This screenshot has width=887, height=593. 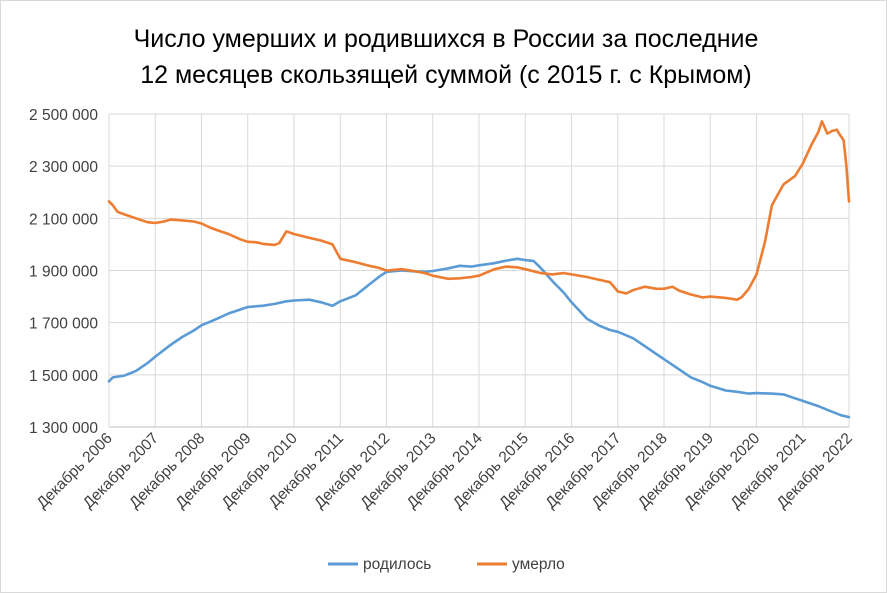 I want to click on y-tick-label: 1 900 000, so click(x=63, y=272).